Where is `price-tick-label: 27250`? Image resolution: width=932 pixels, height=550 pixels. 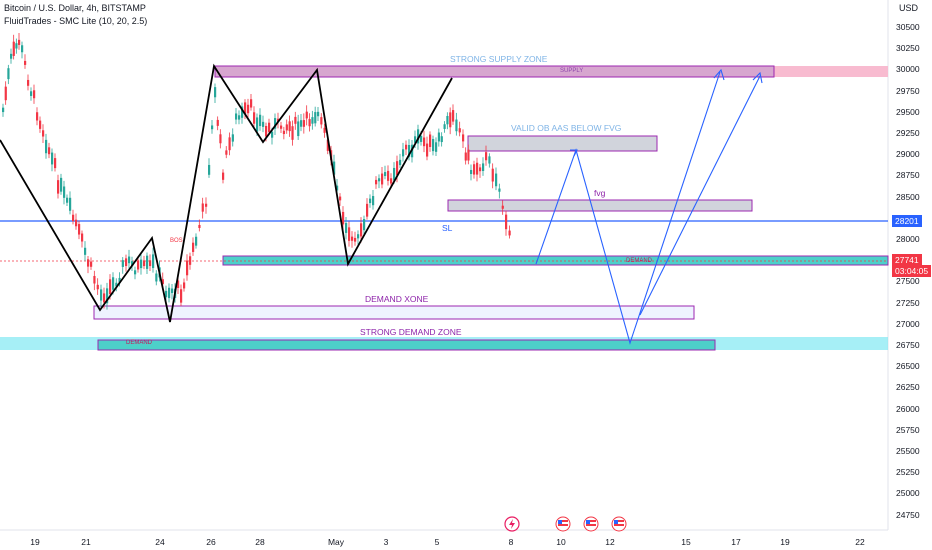
price-tick-label: 27250 is located at coordinates (908, 302).